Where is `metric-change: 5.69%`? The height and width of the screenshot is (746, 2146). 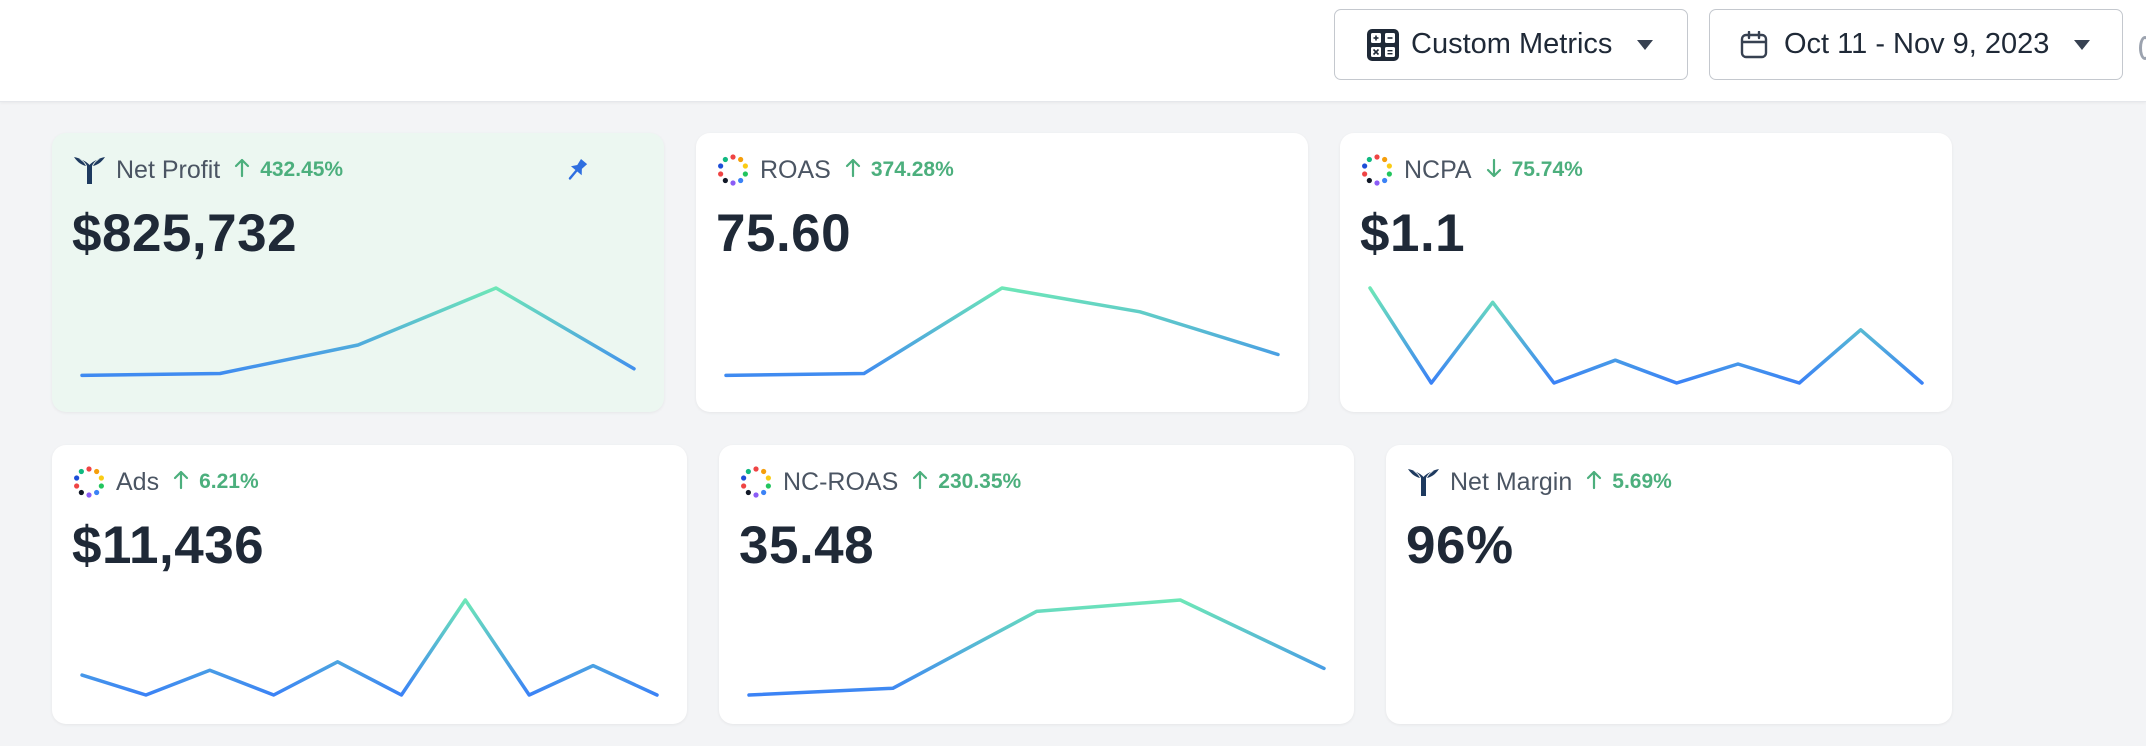 metric-change: 5.69% is located at coordinates (1642, 481).